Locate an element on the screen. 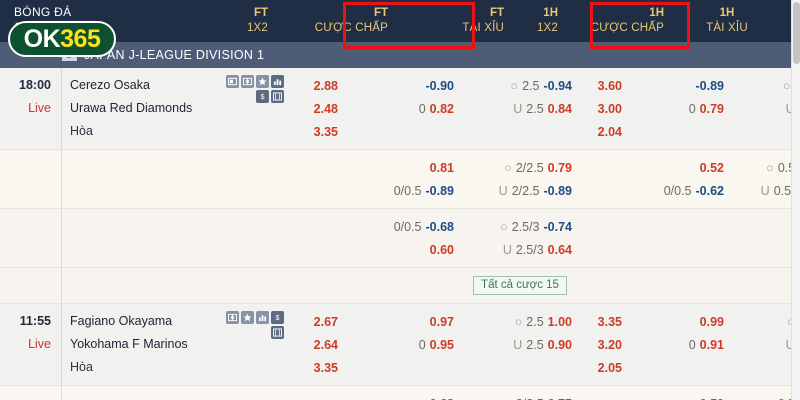 The width and height of the screenshot is (800, 400). ft-hdp-home: 0.97 is located at coordinates (402, 321).